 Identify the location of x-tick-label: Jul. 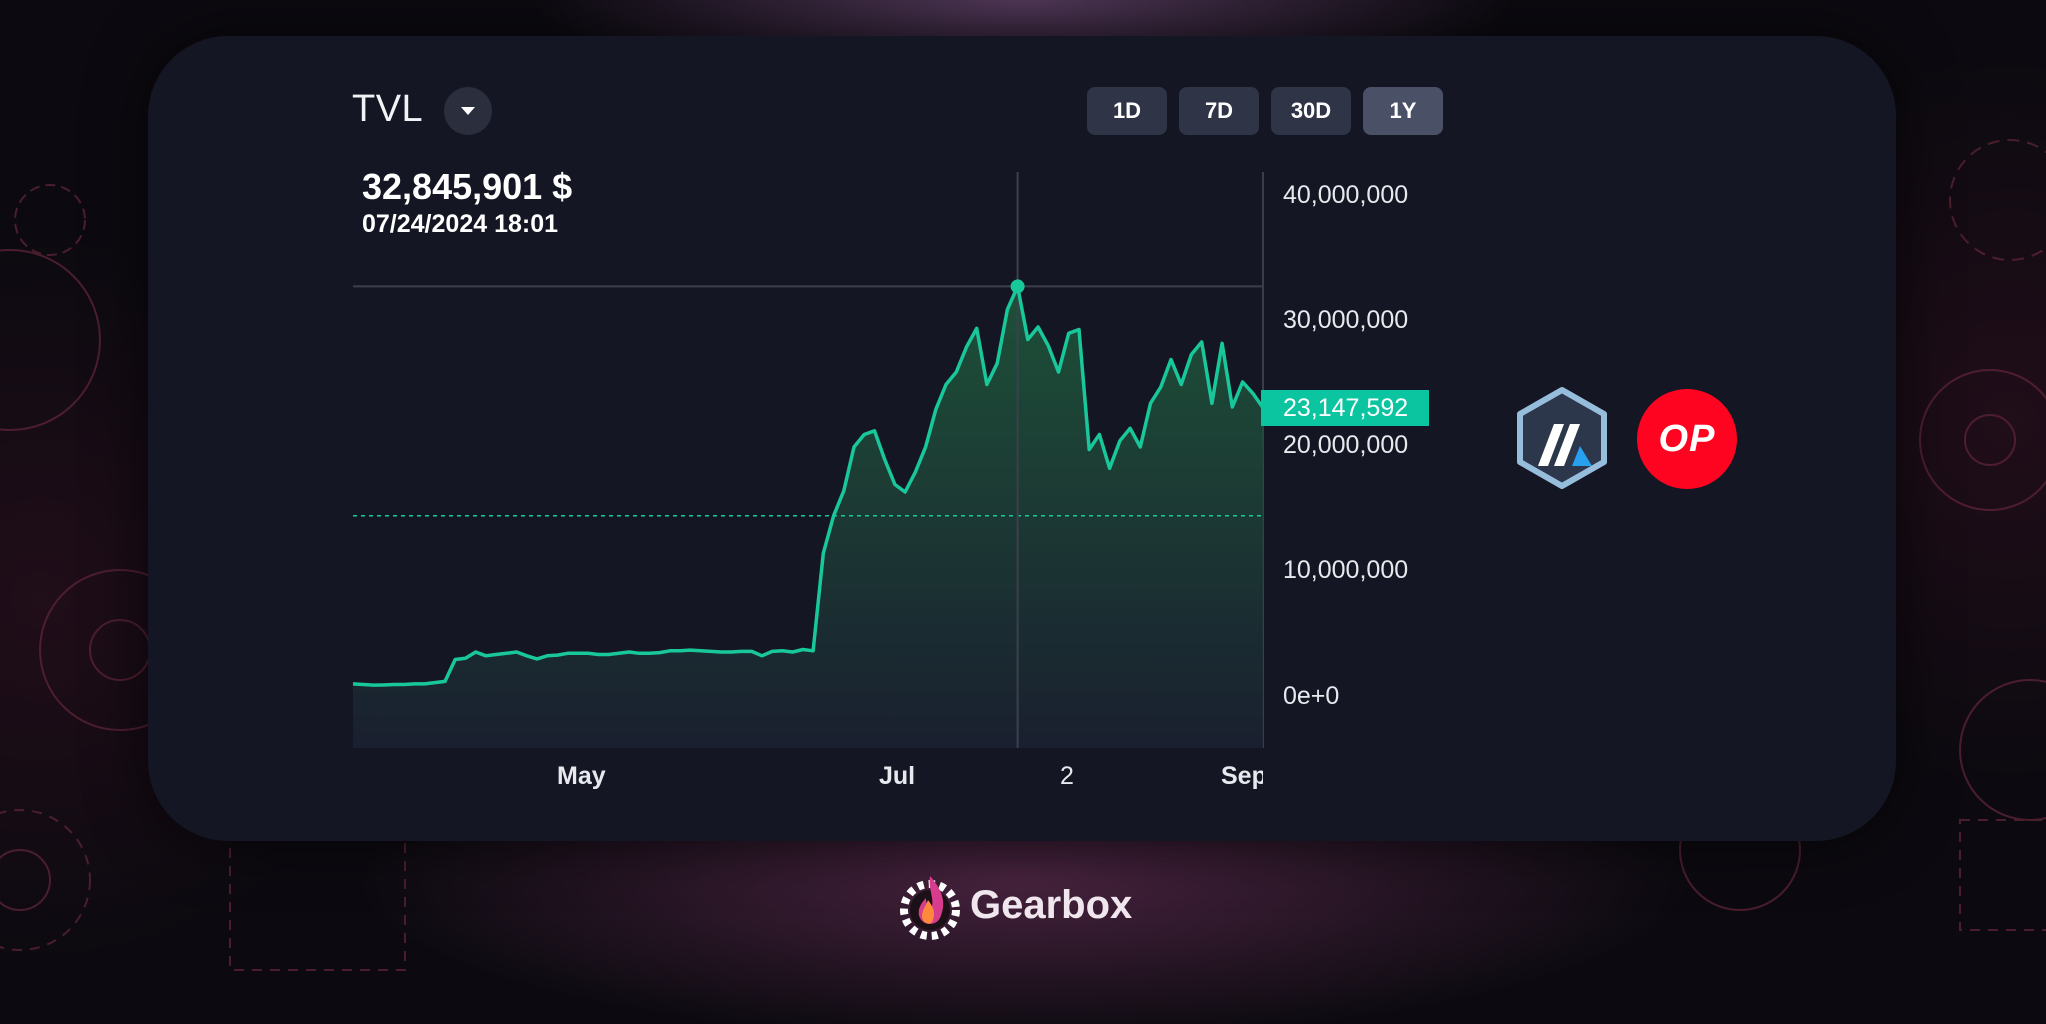
(897, 776).